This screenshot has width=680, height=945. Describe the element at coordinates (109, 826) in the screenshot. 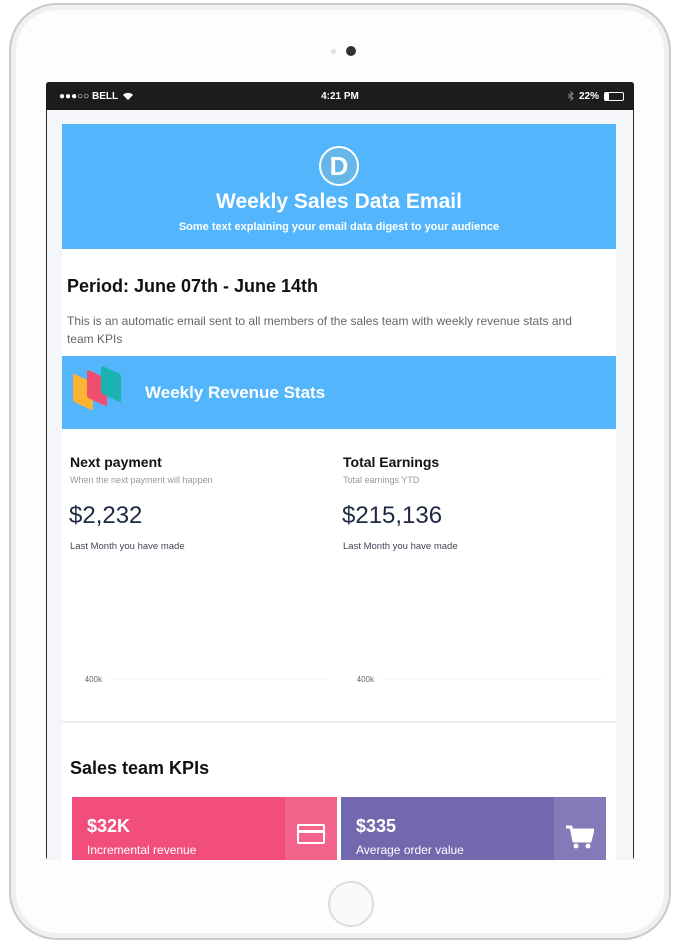

I see `kpi-value: $32K` at that location.